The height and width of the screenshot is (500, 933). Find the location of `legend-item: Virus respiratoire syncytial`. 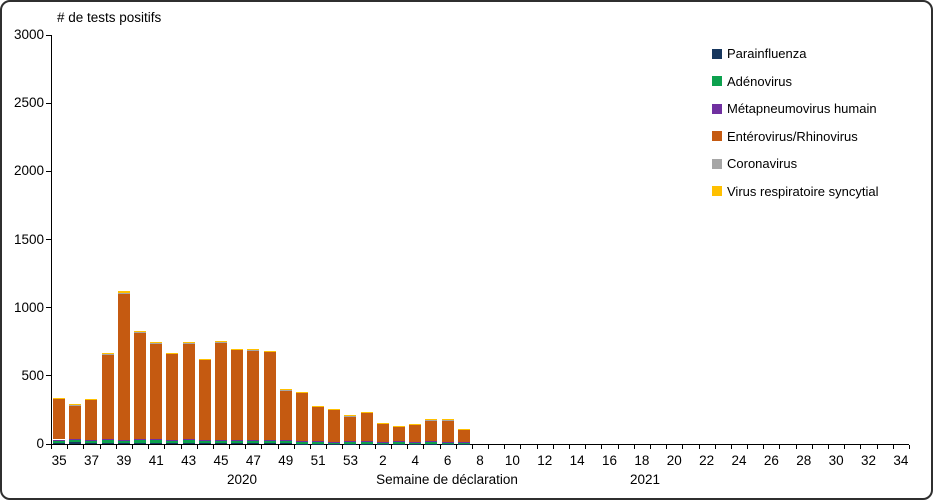

legend-item: Virus respiratoire syncytial is located at coordinates (795, 192).